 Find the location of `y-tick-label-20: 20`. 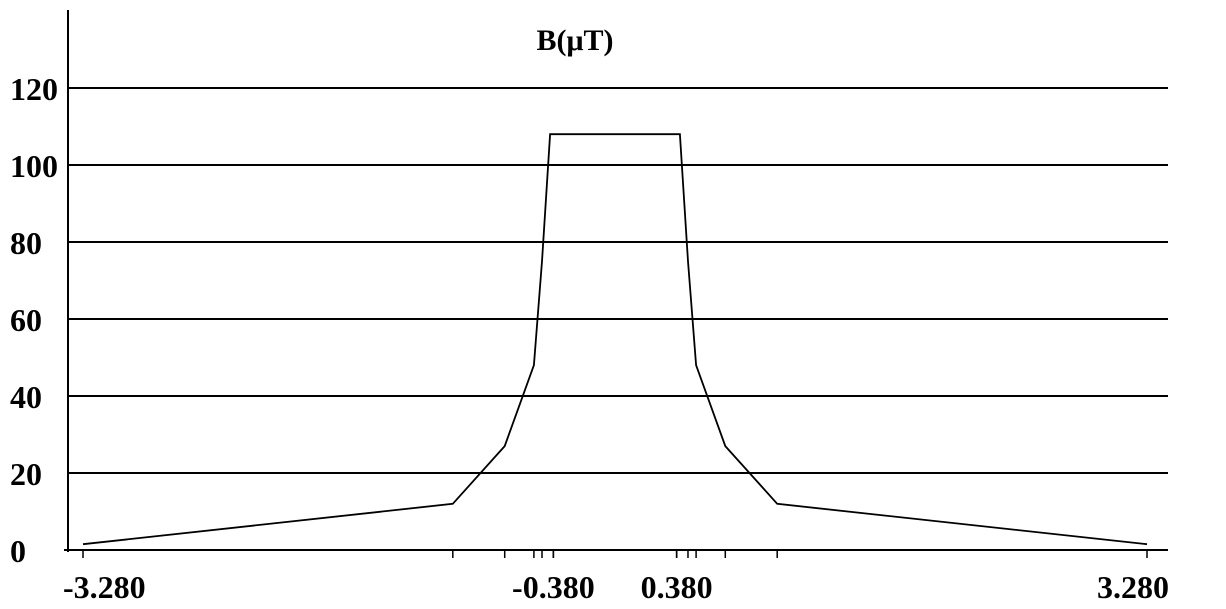

y-tick-label-20: 20 is located at coordinates (26, 474).